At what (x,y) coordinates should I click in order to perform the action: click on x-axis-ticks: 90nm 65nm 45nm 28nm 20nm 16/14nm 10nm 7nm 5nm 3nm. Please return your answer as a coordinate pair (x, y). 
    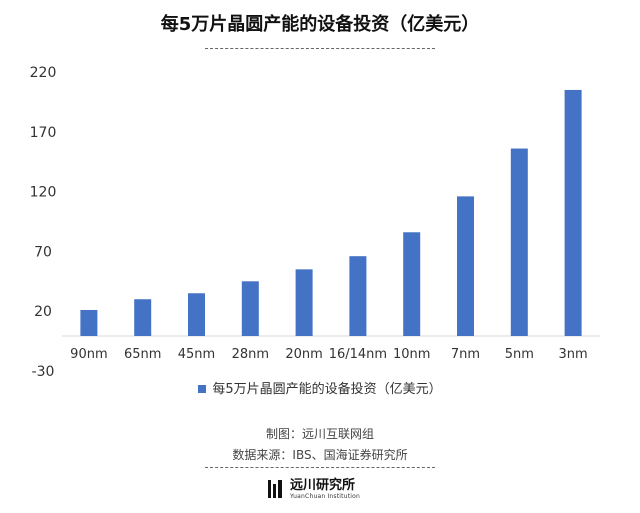
    Looking at the image, I should click on (329, 354).